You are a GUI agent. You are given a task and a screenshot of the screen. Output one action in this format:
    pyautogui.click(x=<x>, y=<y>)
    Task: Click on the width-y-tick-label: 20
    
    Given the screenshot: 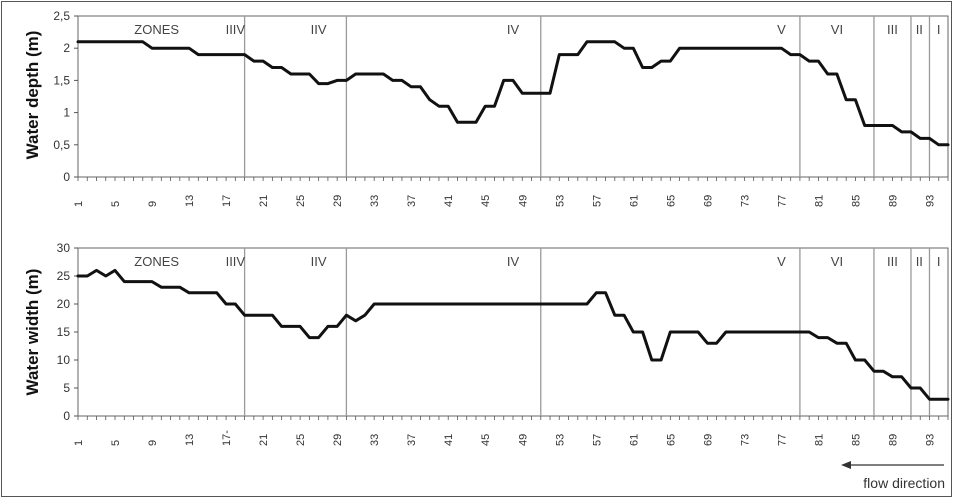 What is the action you would take?
    pyautogui.click(x=64, y=304)
    